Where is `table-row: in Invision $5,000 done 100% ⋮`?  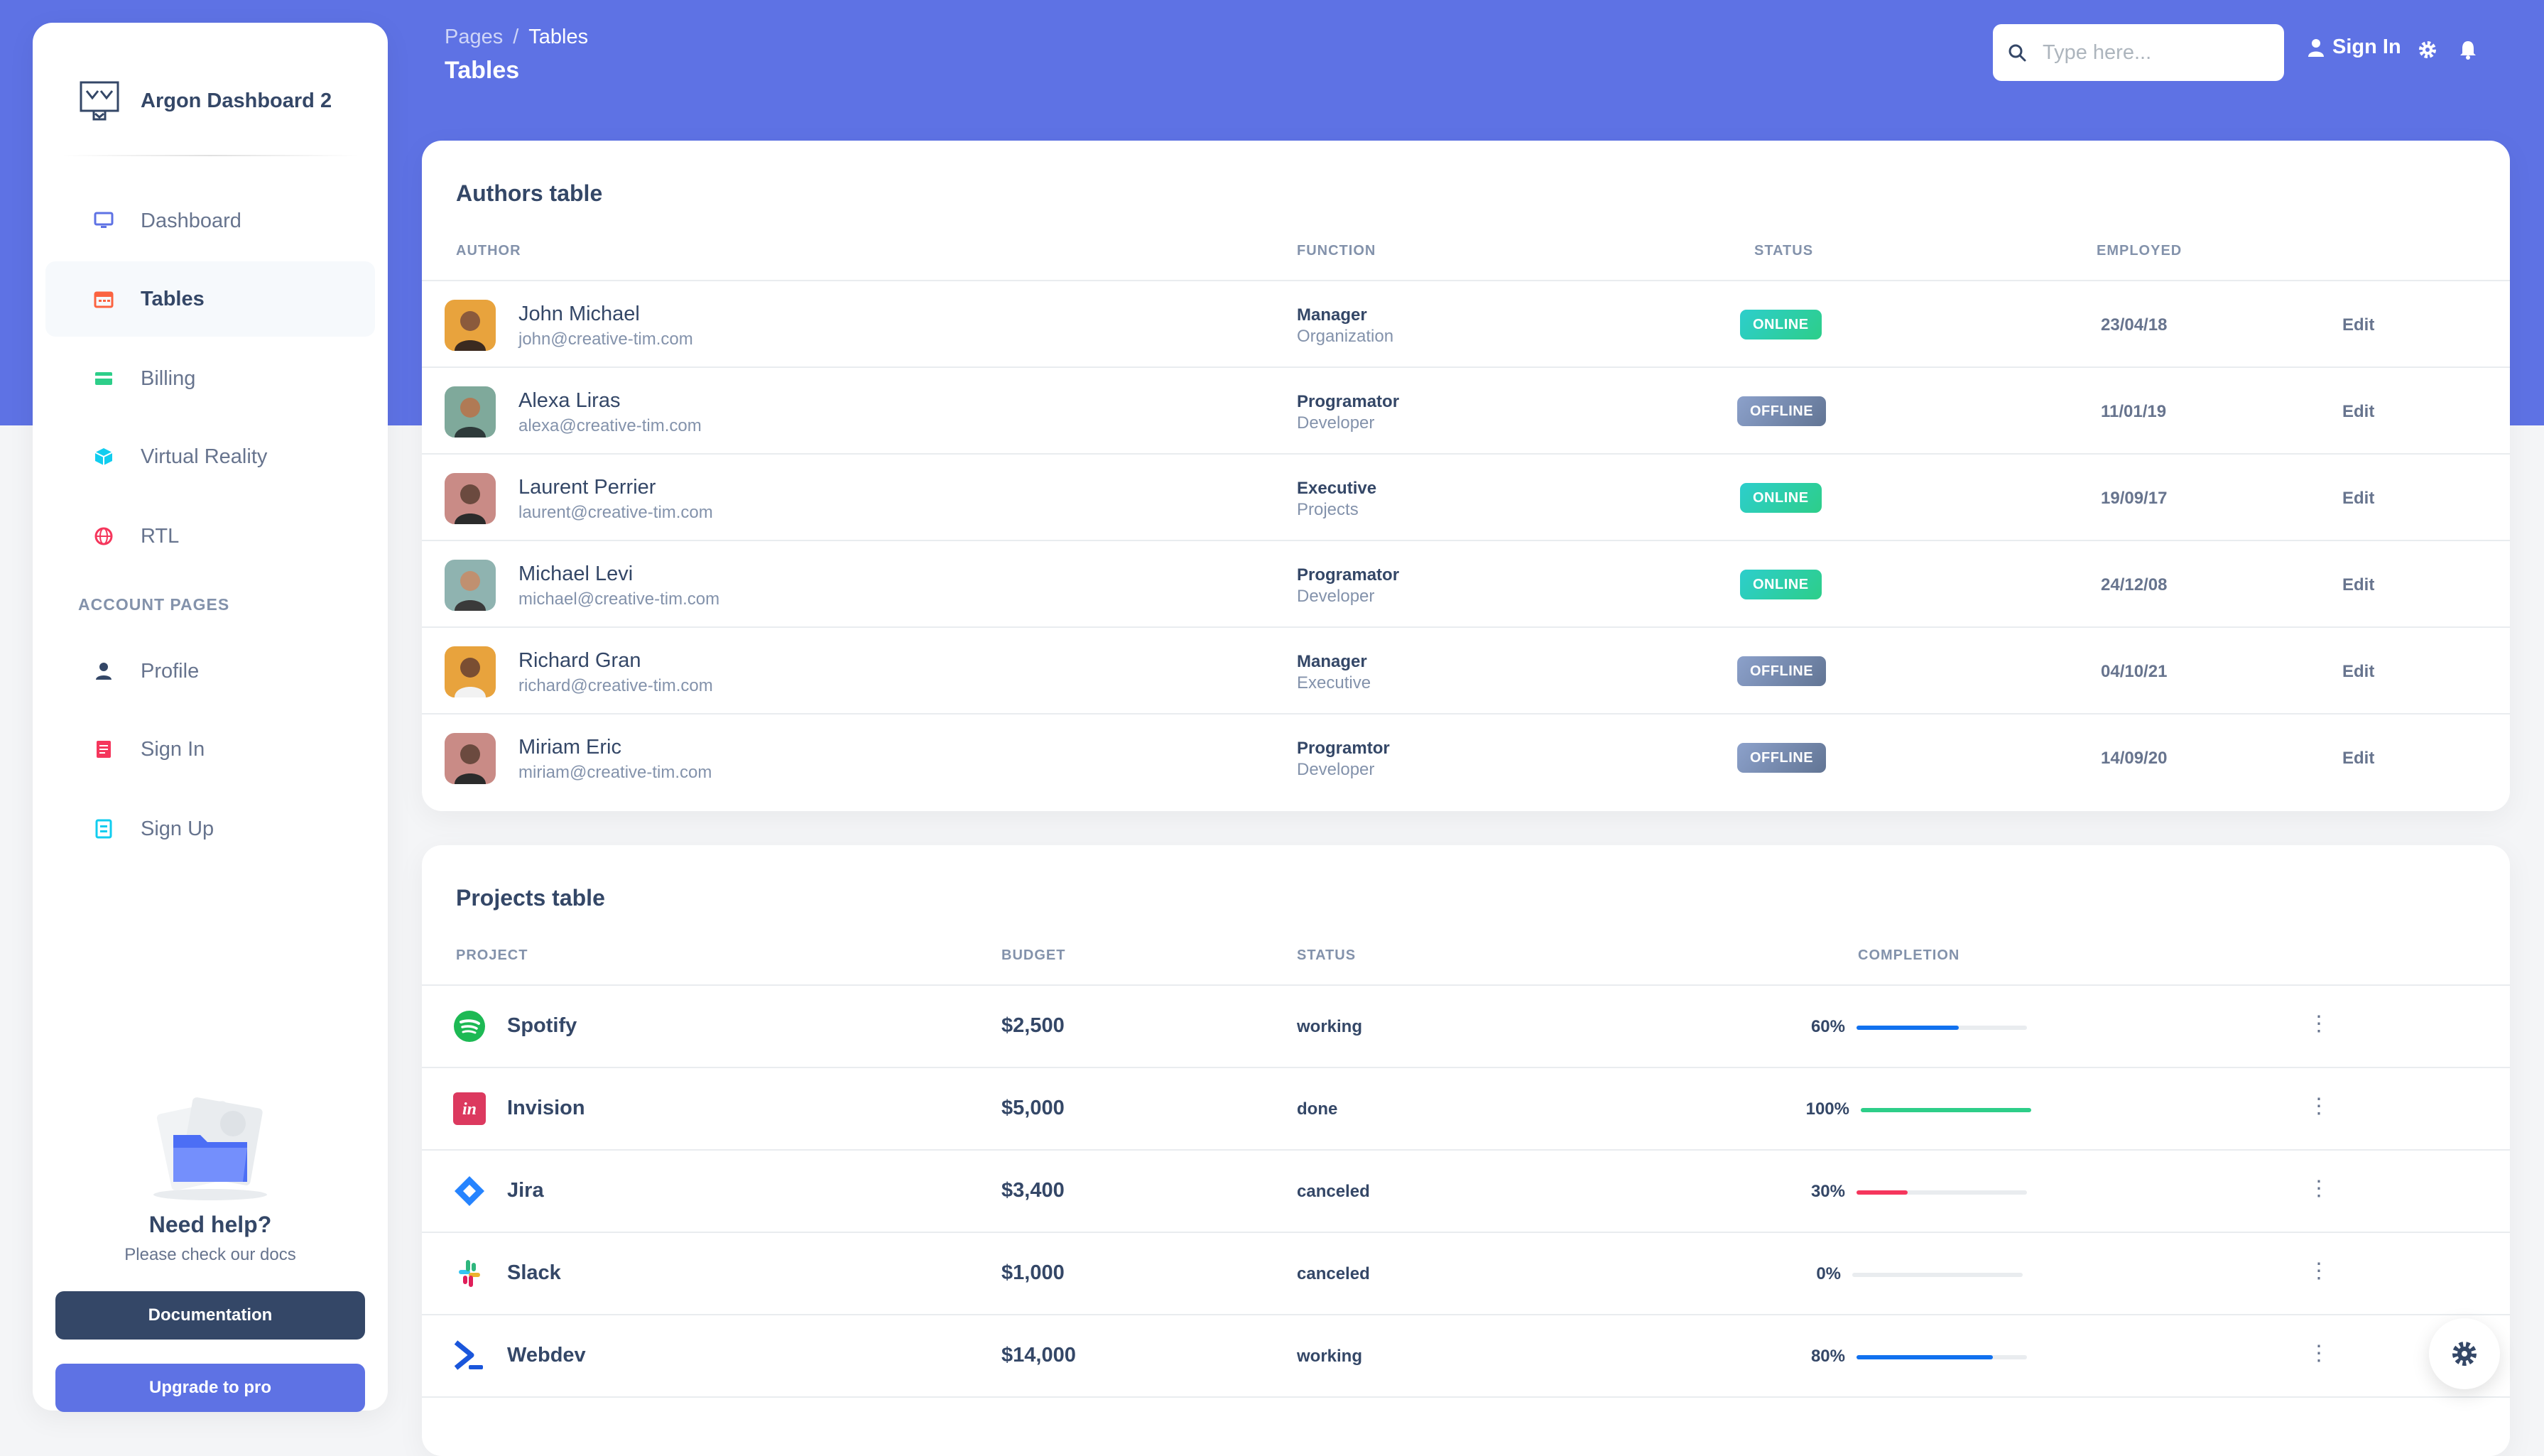
table-row: in Invision $5,000 done 100% ⋮ is located at coordinates (1466, 1109).